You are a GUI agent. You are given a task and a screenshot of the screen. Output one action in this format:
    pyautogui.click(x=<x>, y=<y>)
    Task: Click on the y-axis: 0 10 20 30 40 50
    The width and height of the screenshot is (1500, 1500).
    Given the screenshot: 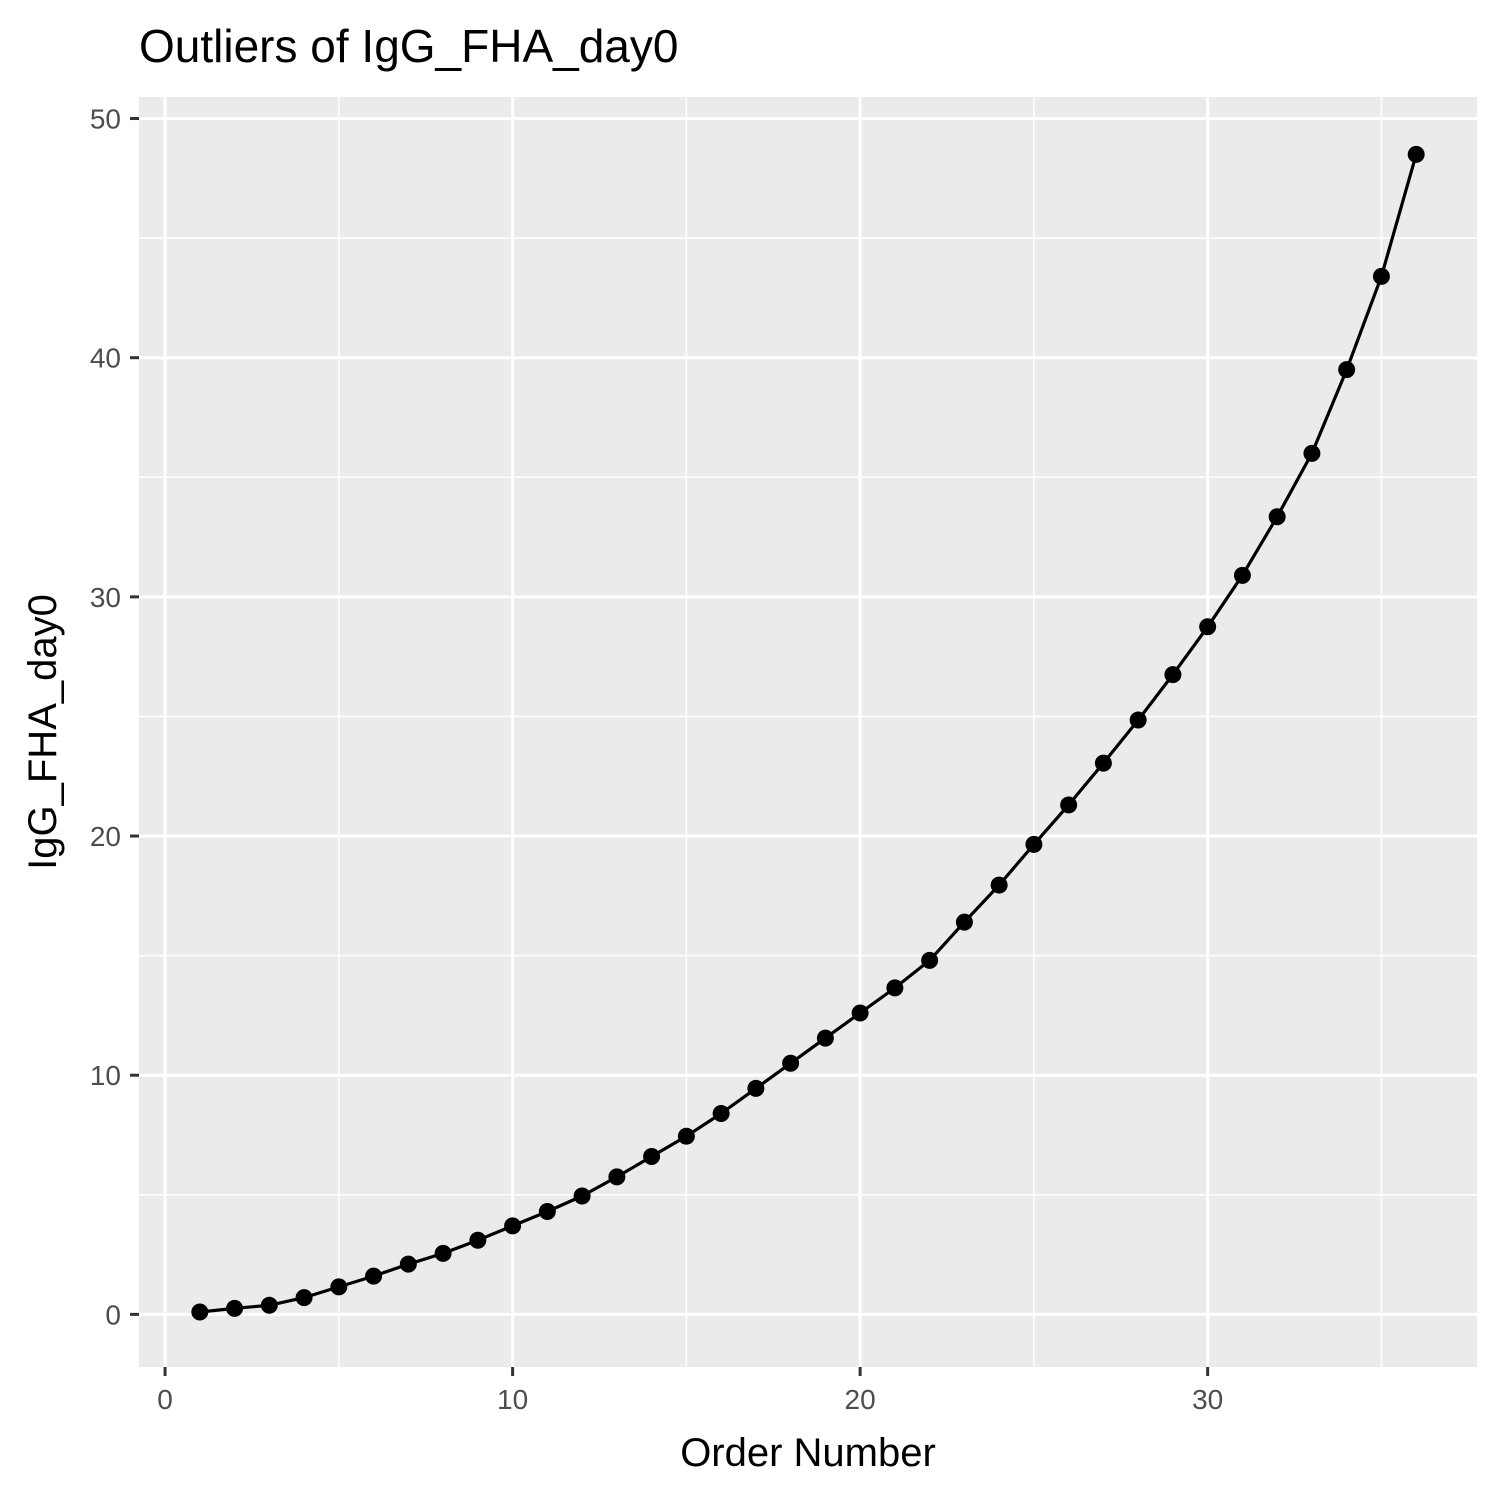 What is the action you would take?
    pyautogui.click(x=114, y=717)
    